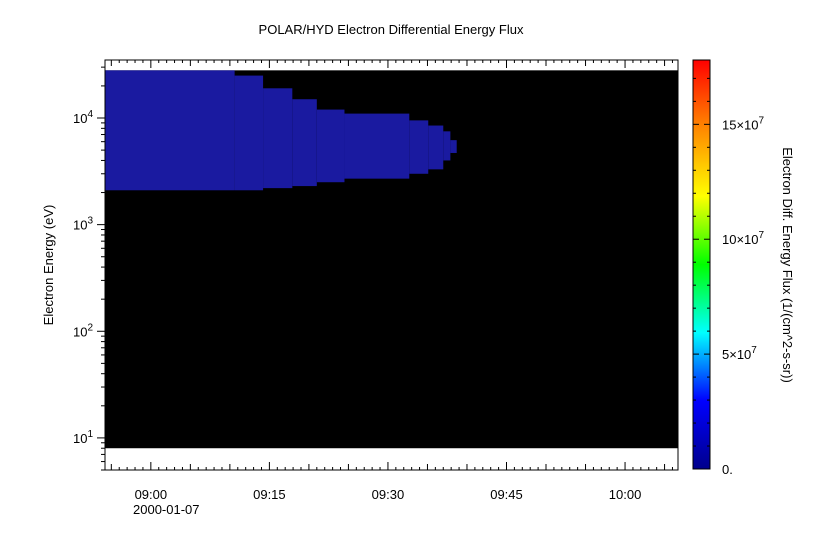 This screenshot has height=544, width=828. I want to click on y-axis-label: Electron Energy (eV), so click(48, 265).